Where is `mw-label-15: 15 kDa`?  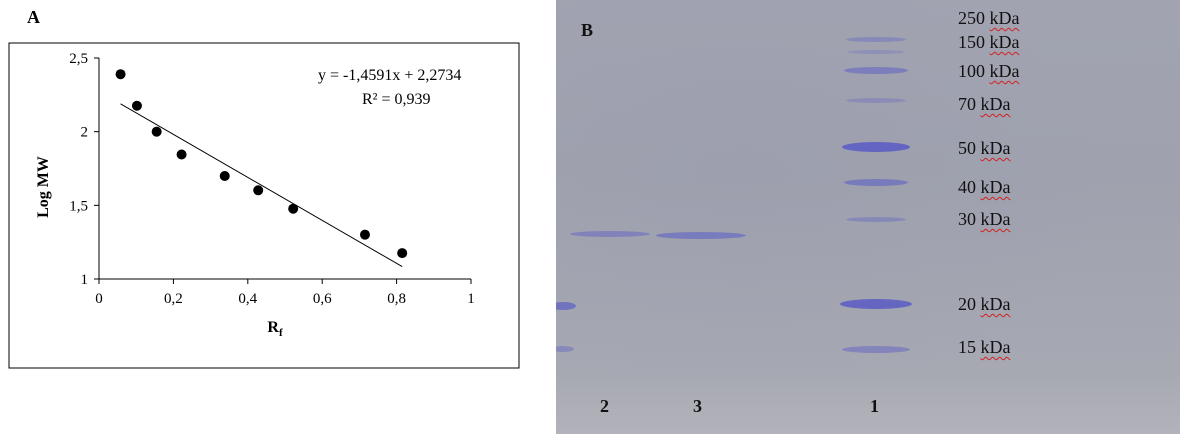 mw-label-15: 15 kDa is located at coordinates (984, 347).